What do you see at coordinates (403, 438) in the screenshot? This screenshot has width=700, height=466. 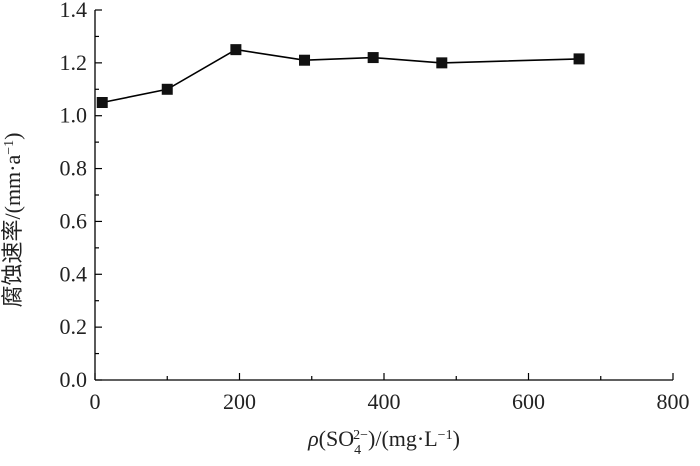 I see `x-axis-title-rest: )/(mg·L` at bounding box center [403, 438].